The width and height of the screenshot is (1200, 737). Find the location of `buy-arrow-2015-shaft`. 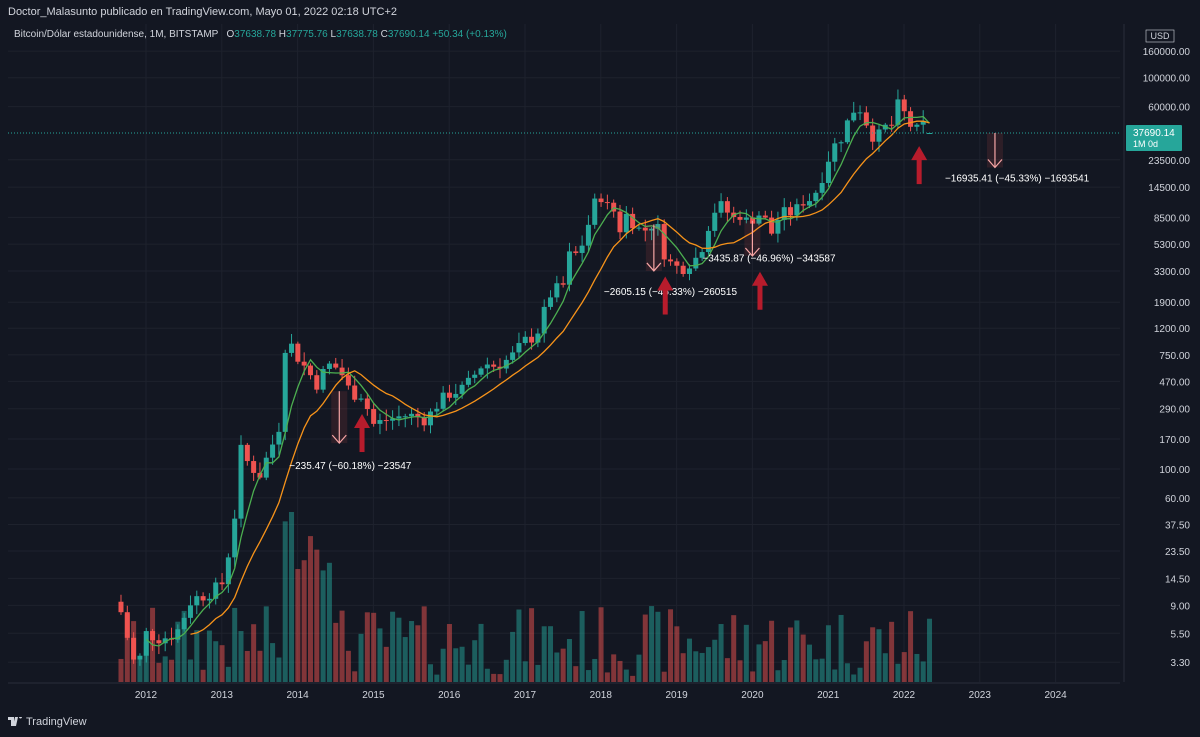

buy-arrow-2015-shaft is located at coordinates (362, 438).